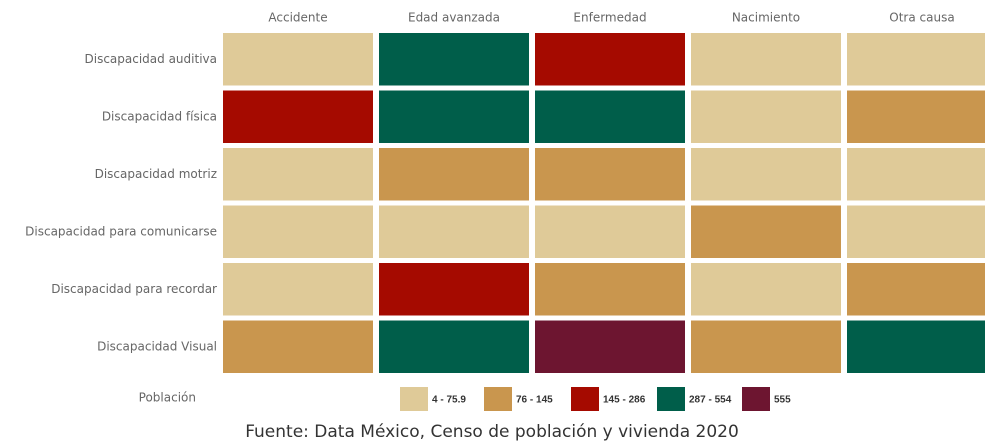 The width and height of the screenshot is (985, 448). What do you see at coordinates (534, 400) in the screenshot?
I see `legend-label: 76 - 145` at bounding box center [534, 400].